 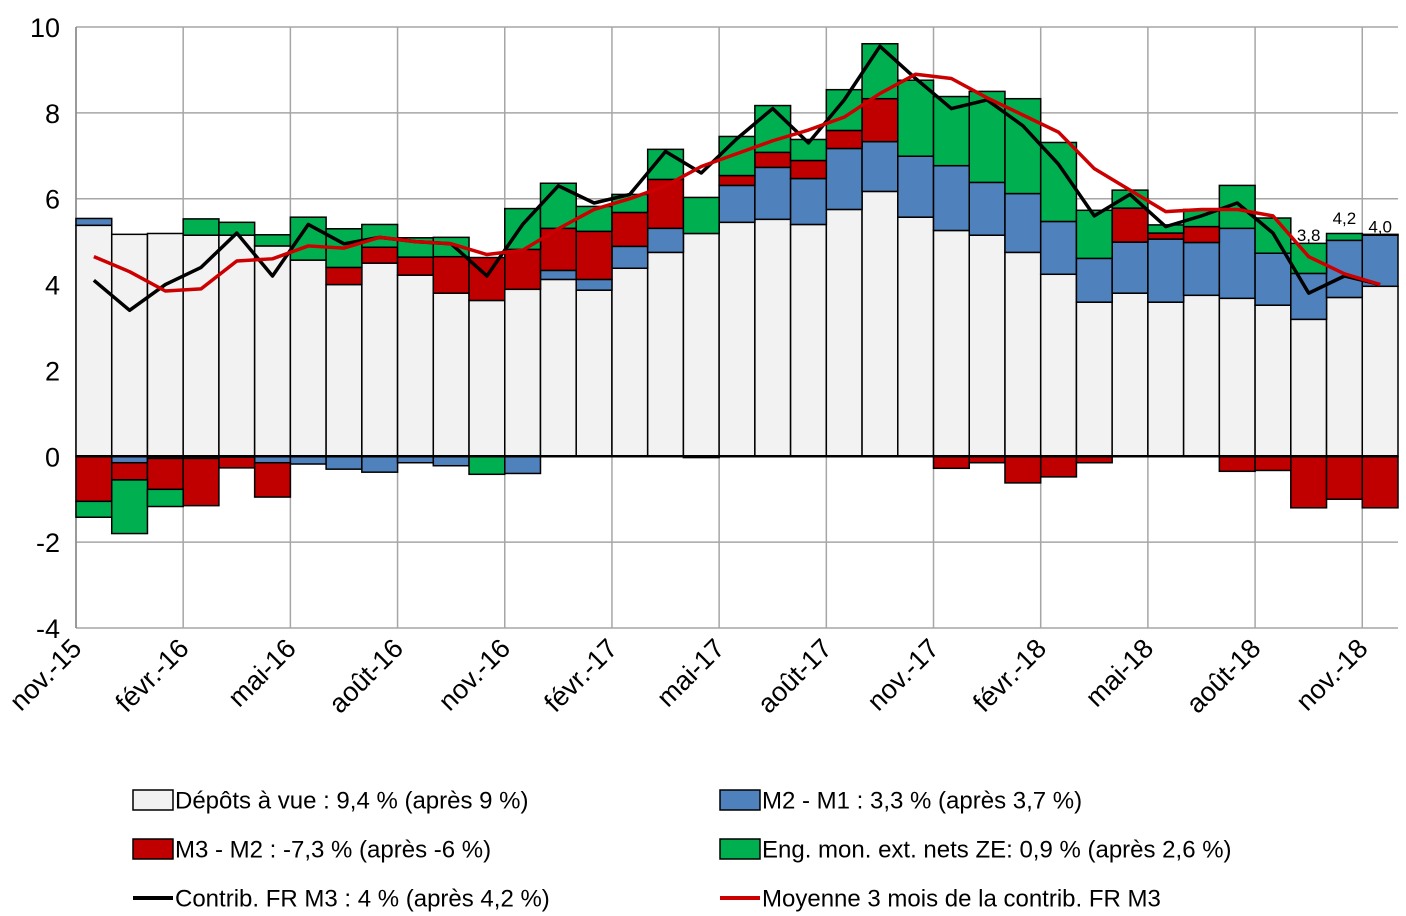 What do you see at coordinates (52, 457) in the screenshot?
I see `y-tick-label: 0` at bounding box center [52, 457].